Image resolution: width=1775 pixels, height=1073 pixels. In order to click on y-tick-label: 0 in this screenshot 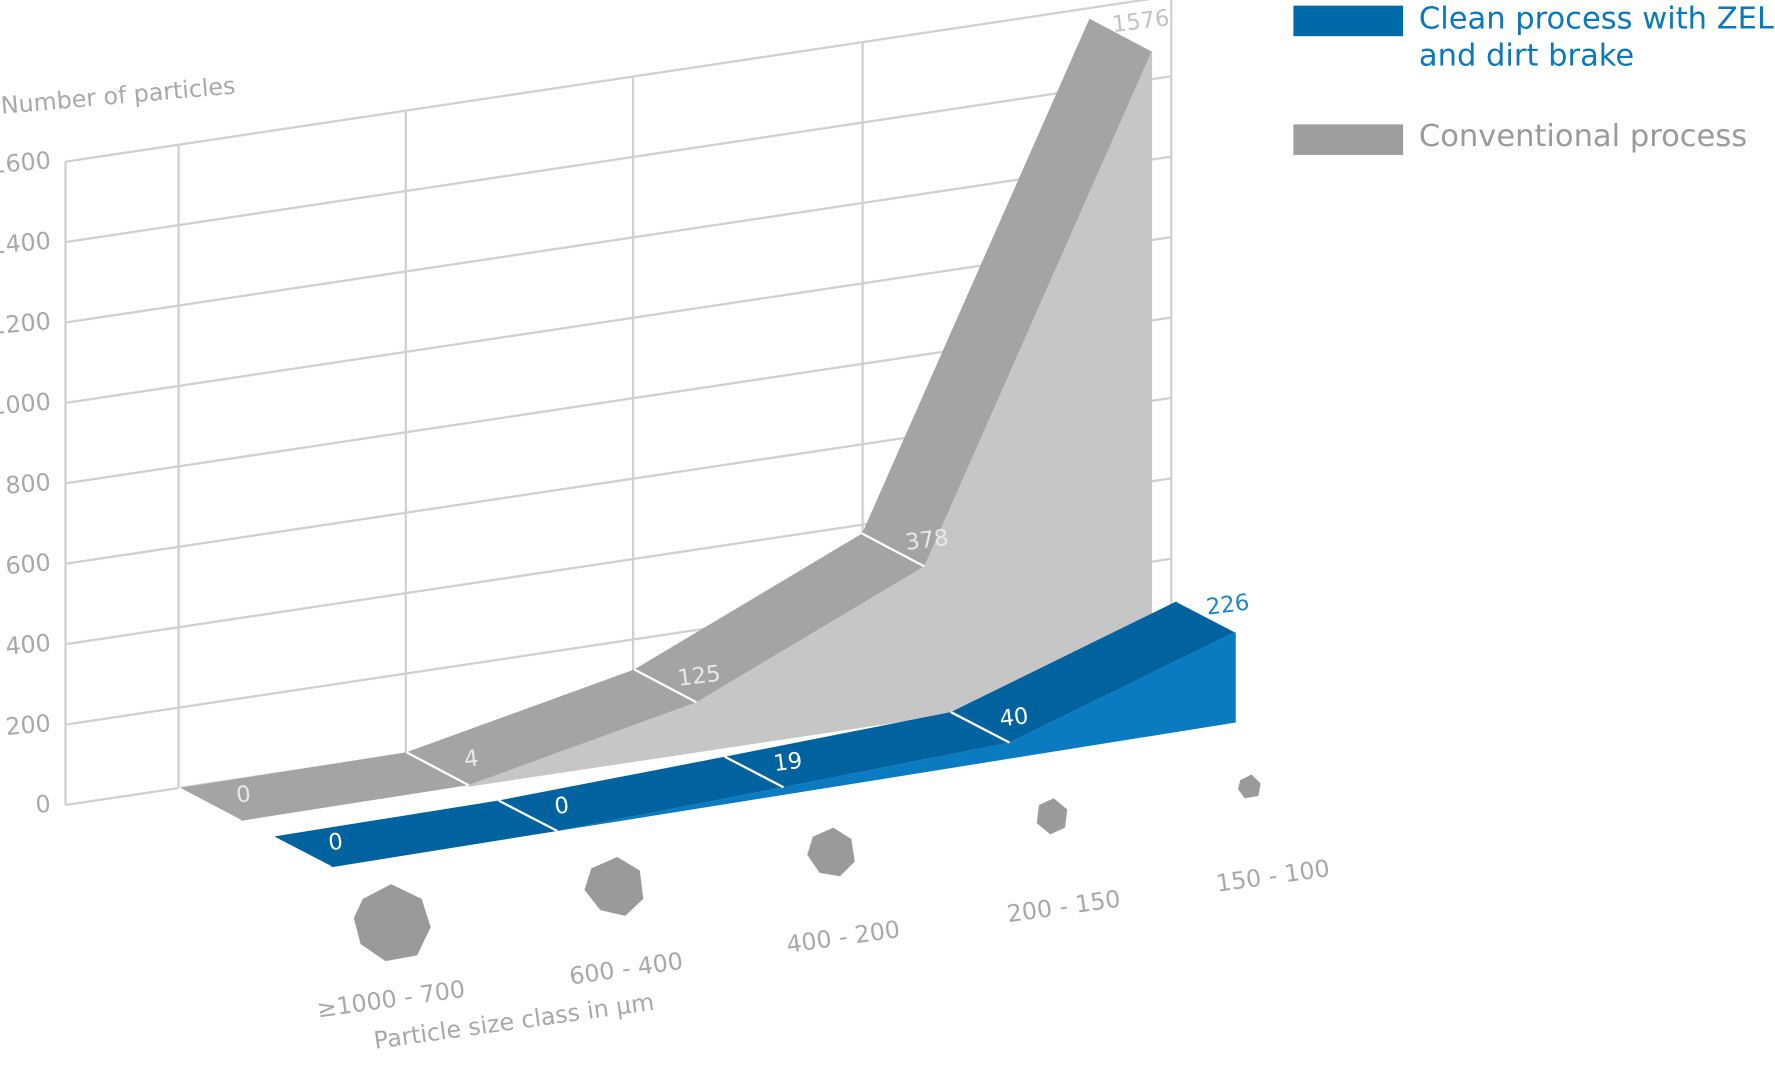, I will do `click(42, 804)`.